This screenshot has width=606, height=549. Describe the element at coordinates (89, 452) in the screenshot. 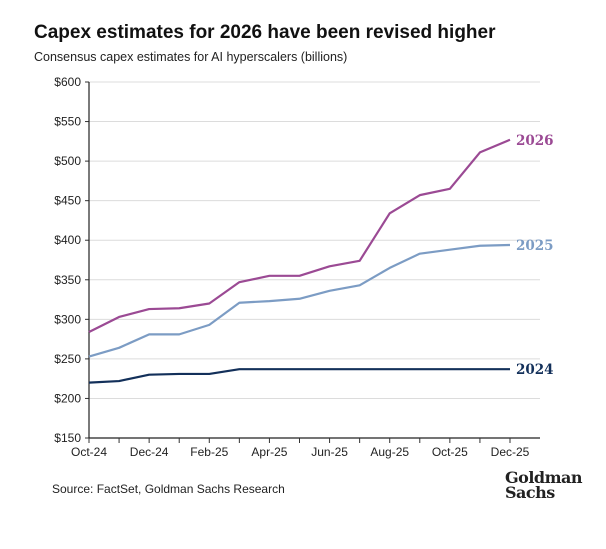

I see `x-tick-label: Oct-24` at that location.